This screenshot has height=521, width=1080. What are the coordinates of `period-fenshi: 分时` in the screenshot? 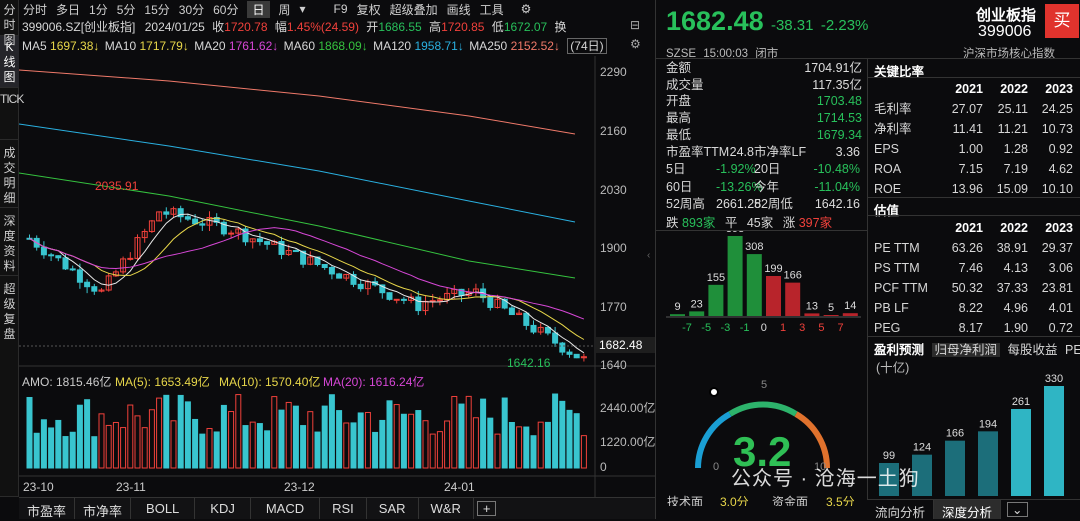 It's located at (35, 9).